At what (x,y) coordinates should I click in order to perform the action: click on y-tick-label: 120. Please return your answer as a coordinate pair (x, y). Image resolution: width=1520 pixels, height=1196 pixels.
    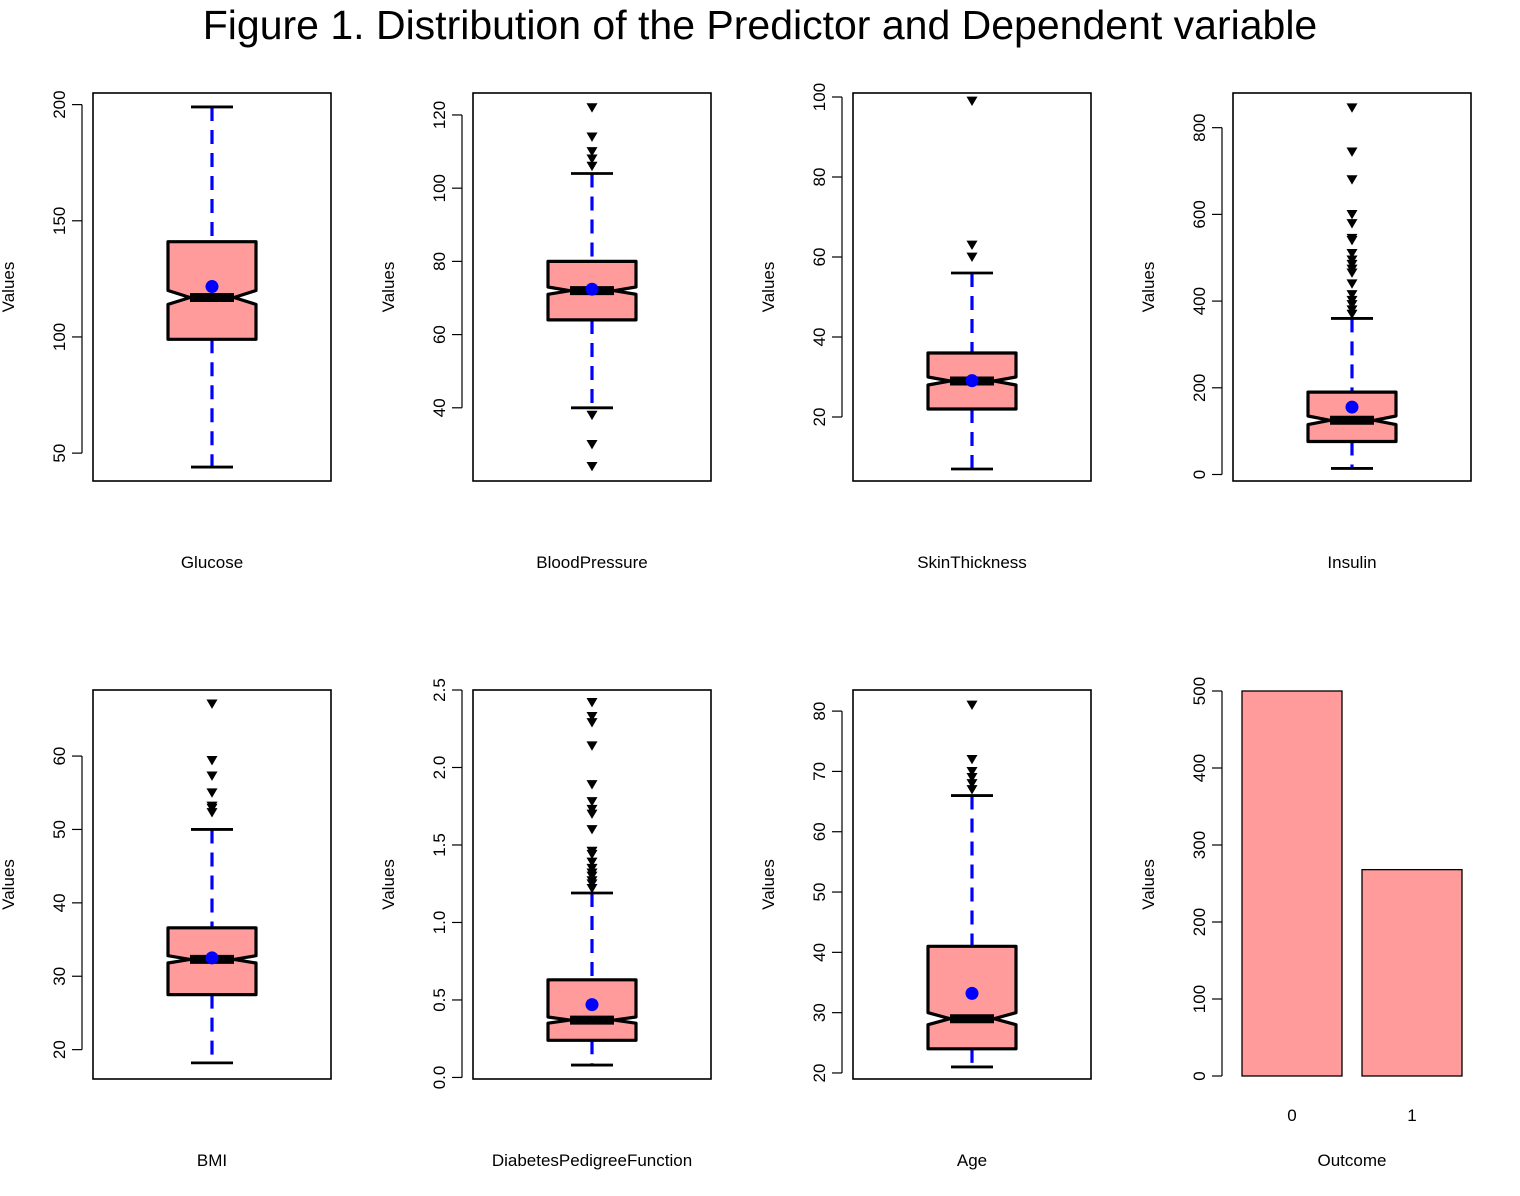
    Looking at the image, I should click on (439, 115).